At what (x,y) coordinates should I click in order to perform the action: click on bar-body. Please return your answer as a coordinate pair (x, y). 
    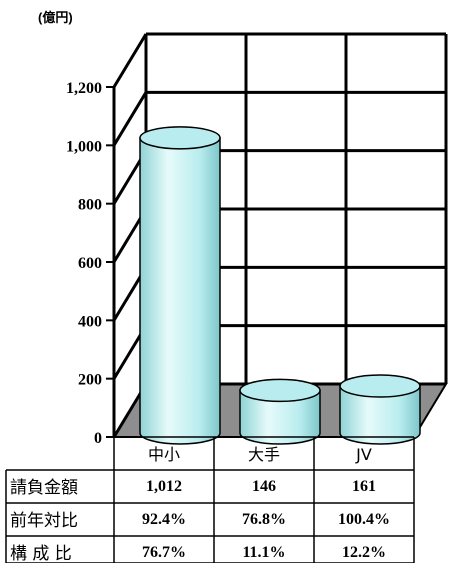
    Looking at the image, I should click on (180, 291).